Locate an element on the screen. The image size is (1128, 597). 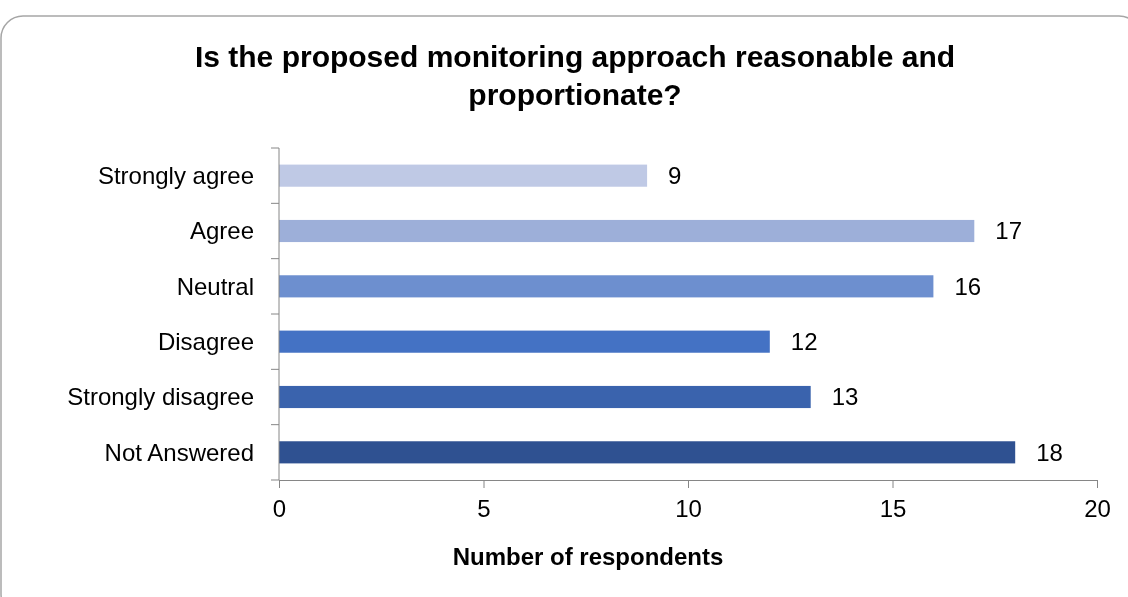
x-tick-label: 0 is located at coordinates (279, 509).